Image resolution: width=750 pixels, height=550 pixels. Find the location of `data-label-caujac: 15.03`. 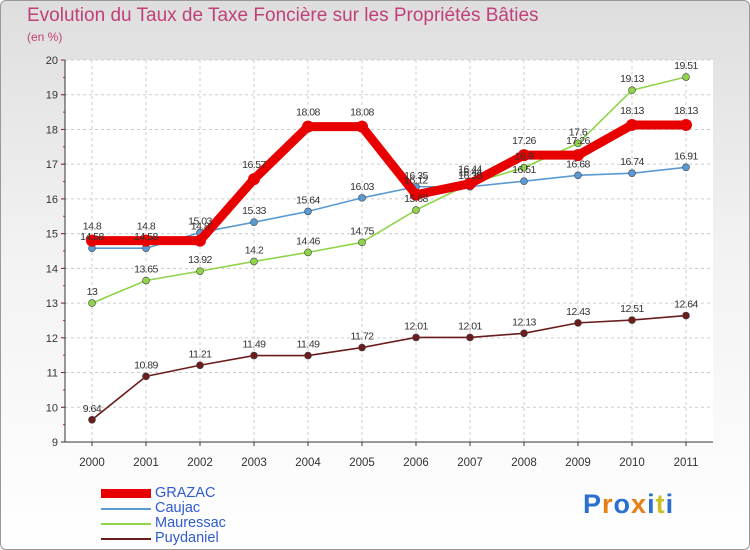

data-label-caujac: 15.03 is located at coordinates (200, 222).